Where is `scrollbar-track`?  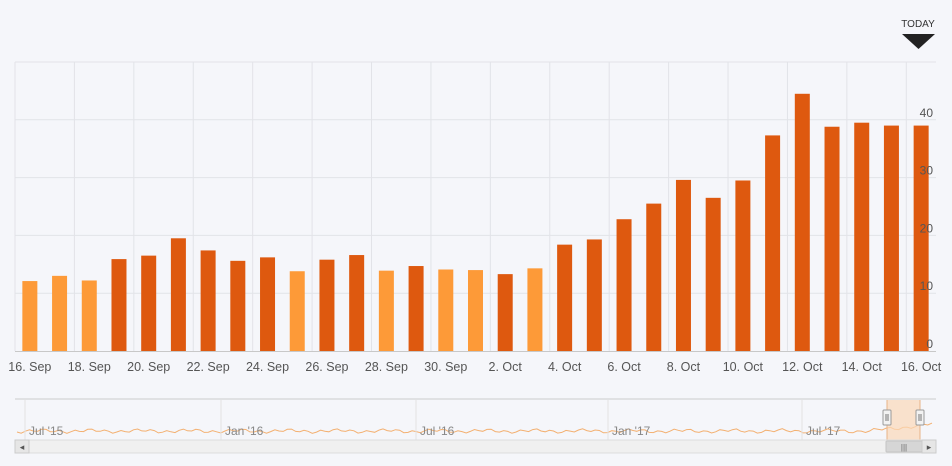 scrollbar-track is located at coordinates (475, 446).